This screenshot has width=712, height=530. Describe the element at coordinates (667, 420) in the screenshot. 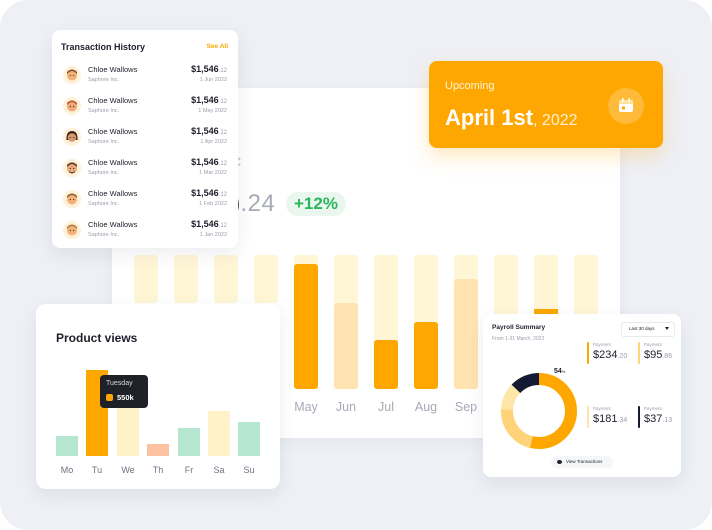

I see `payroll-item-cents: .13` at that location.